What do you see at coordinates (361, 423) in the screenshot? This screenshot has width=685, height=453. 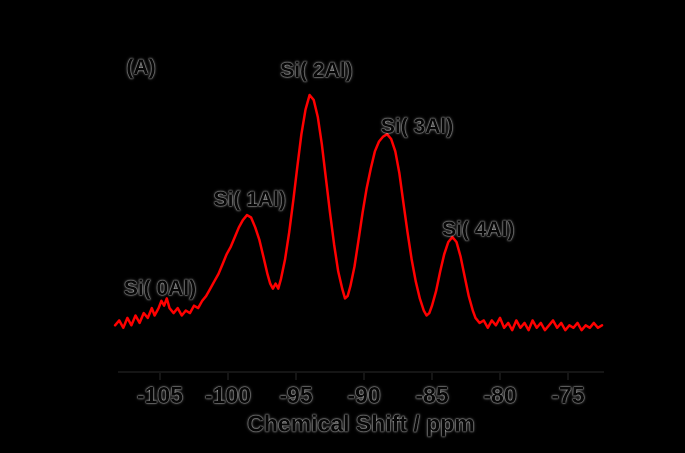 I see `x-axis-title: Chemical Shift / ppm` at bounding box center [361, 423].